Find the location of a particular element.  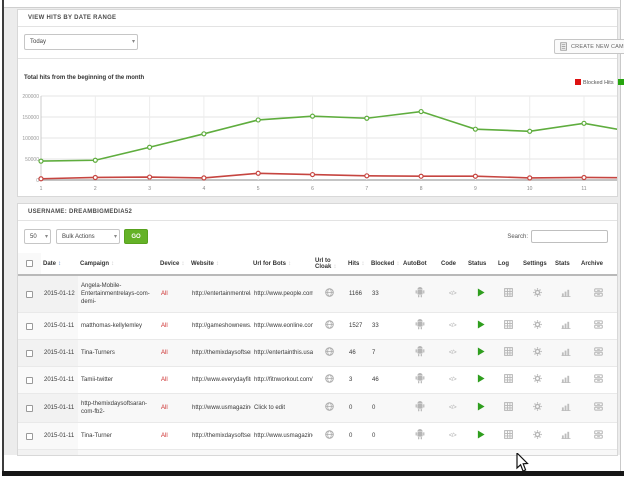

column-header-campaign: Campaign ↕ is located at coordinates (118, 264).